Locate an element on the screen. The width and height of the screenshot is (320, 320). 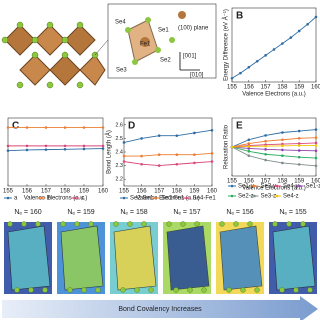
structure-label: Nₑ = 157 is located at coordinates (186, 212).